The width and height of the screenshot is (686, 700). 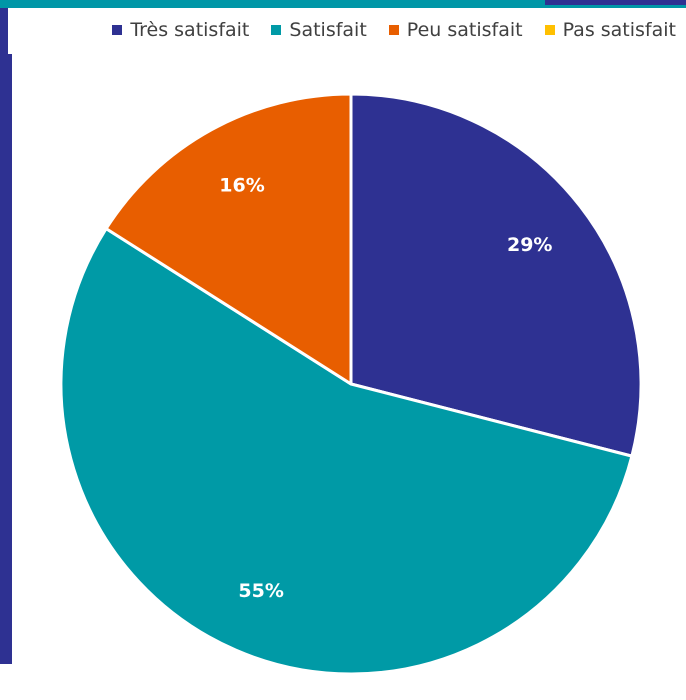 What do you see at coordinates (6, 359) in the screenshot?
I see `left-accent-bar` at bounding box center [6, 359].